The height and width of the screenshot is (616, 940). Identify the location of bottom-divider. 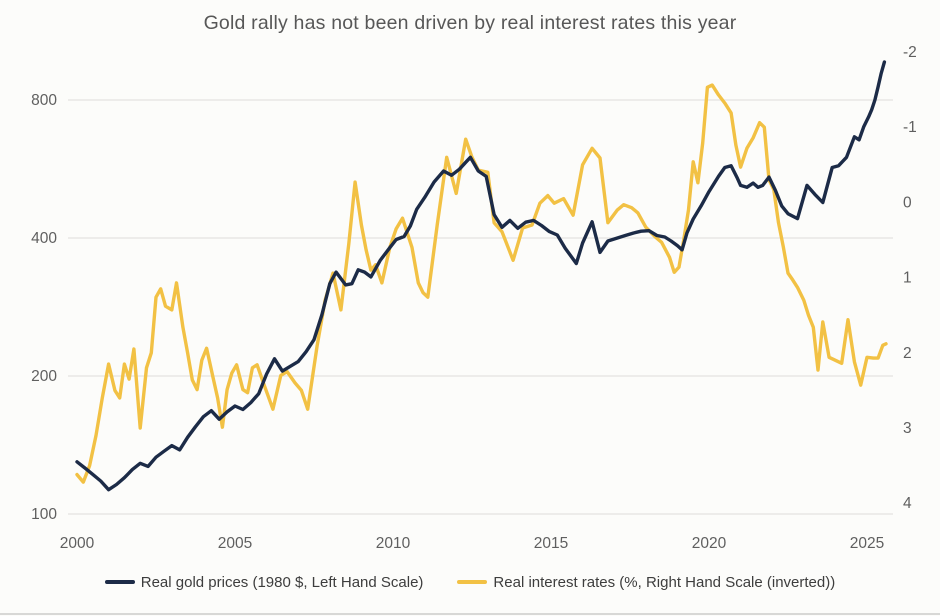
(470, 614).